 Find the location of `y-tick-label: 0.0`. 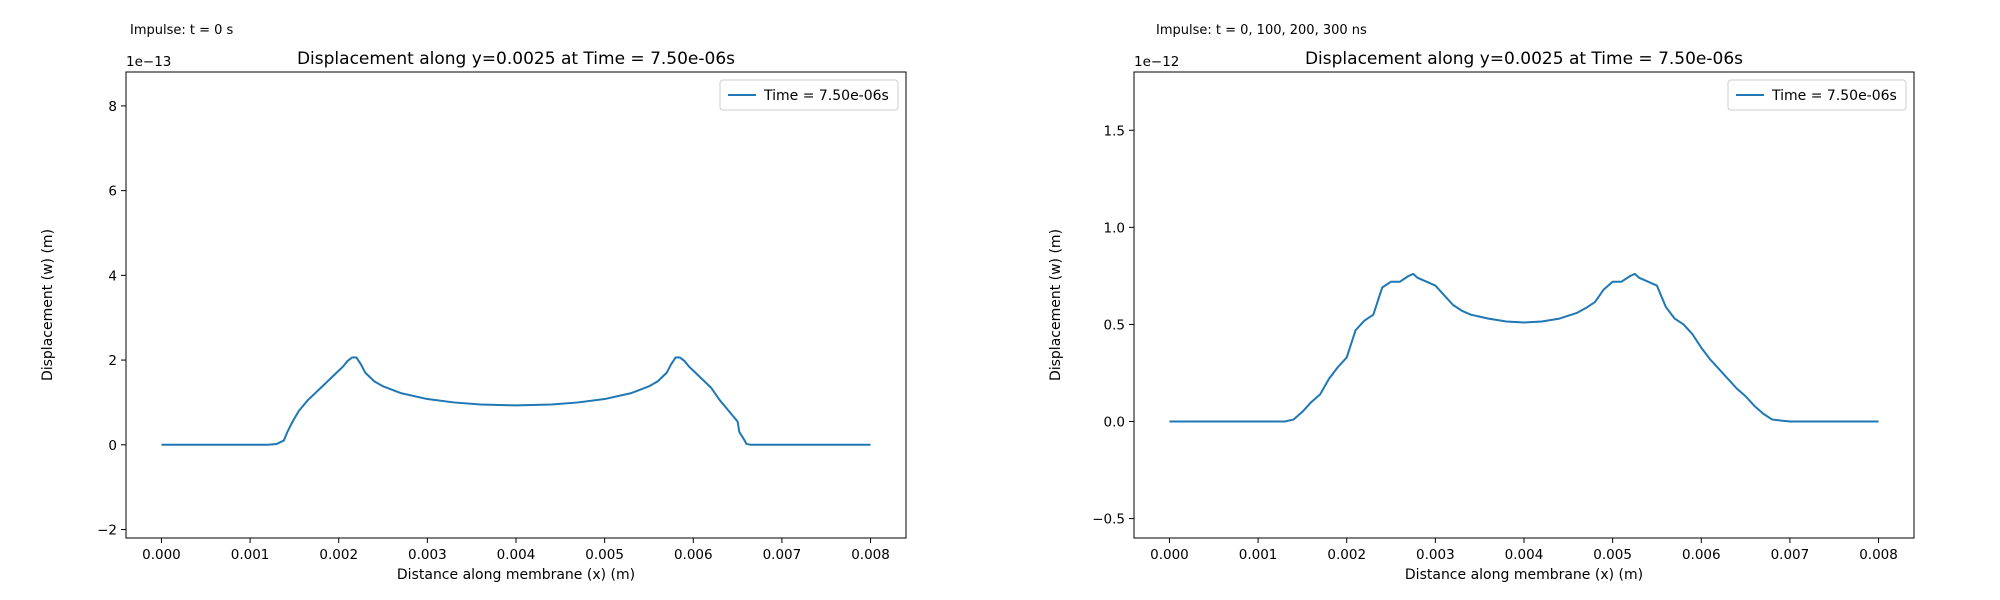

y-tick-label: 0.0 is located at coordinates (1114, 423).